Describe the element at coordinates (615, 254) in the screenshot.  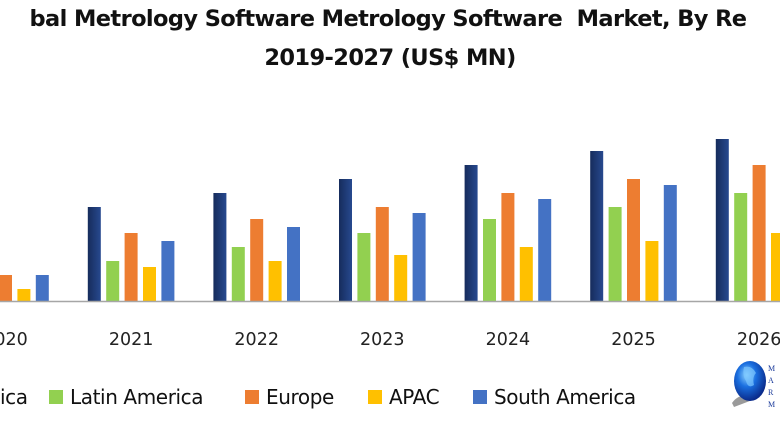
I see `bar-latin-america-2025` at that location.